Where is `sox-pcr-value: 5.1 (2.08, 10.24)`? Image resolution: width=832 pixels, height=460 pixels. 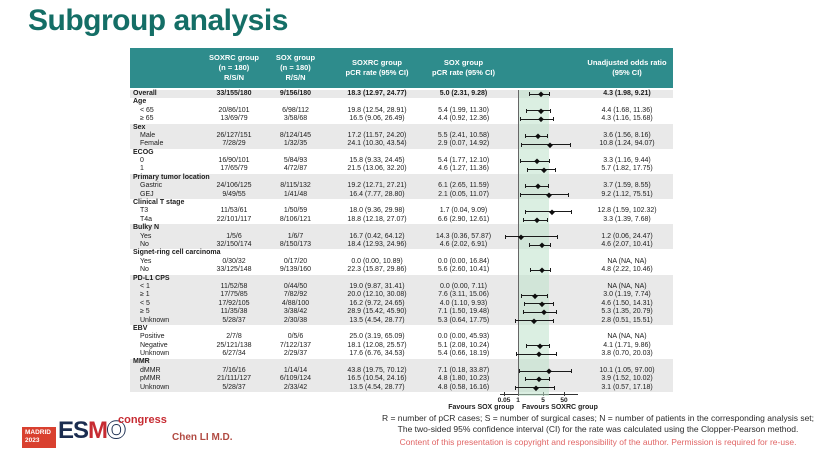
sox-pcr-value: 5.1 (2.08, 10.24) is located at coordinates (463, 345).